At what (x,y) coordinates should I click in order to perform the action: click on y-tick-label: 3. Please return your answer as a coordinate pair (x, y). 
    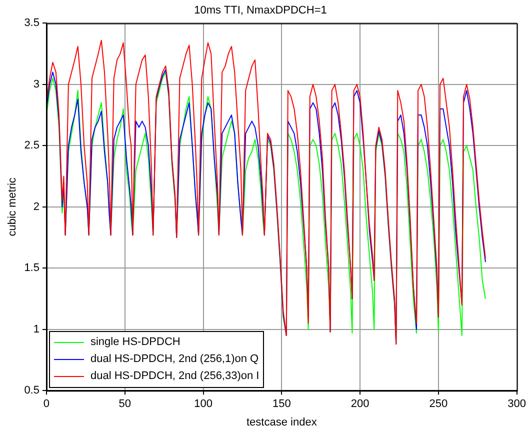
    Looking at the image, I should click on (36, 84).